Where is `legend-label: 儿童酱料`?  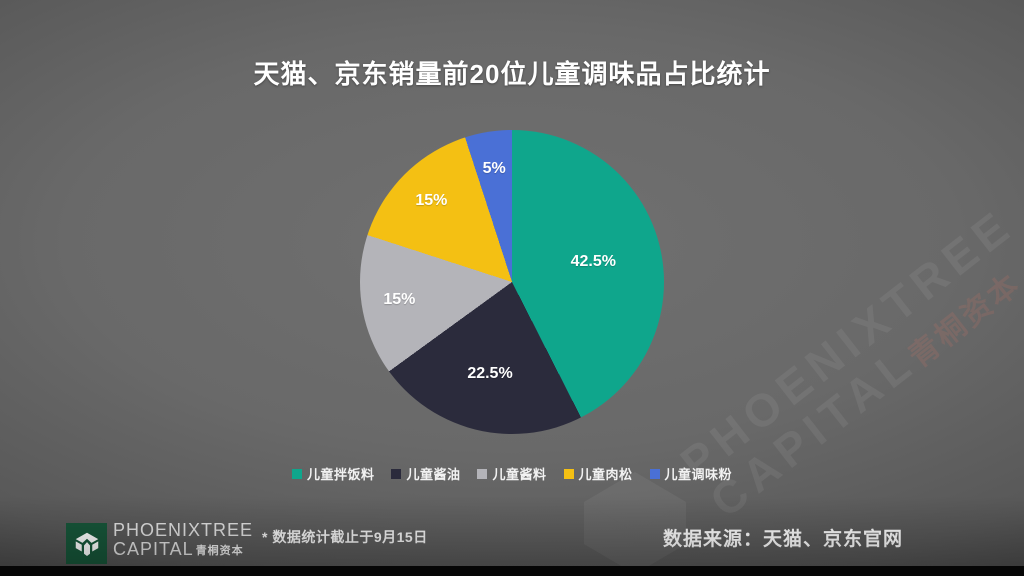
legend-label: 儿童酱料 is located at coordinates (519, 474).